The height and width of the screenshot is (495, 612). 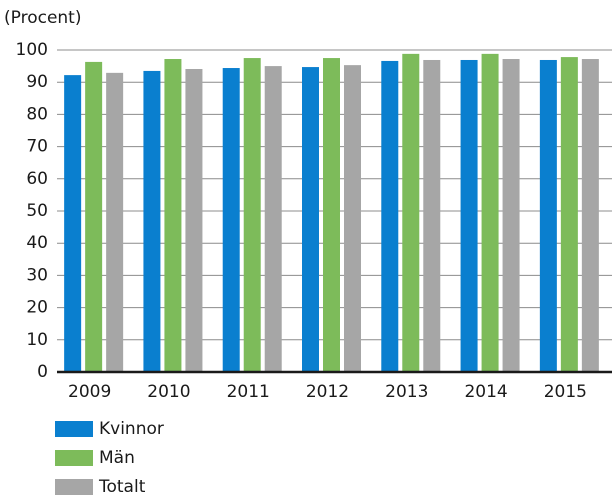 I want to click on y-tick-label: 20, so click(x=37, y=308).